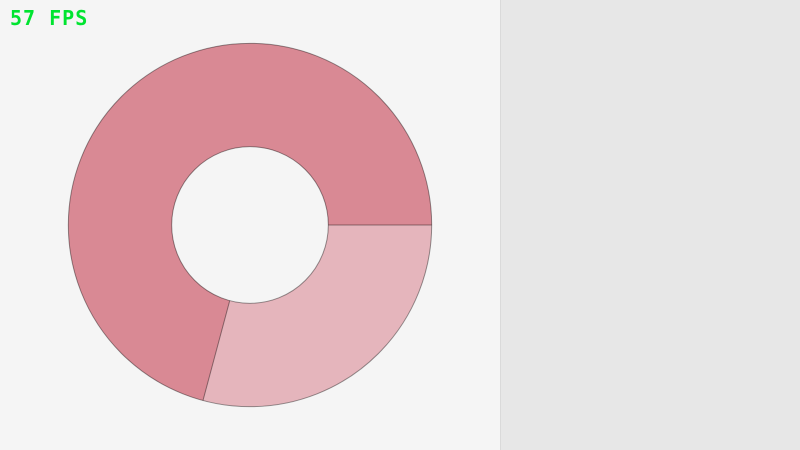 The image size is (800, 450). What do you see at coordinates (650, 150) in the screenshot?
I see `slider-row-inner-radius: InnerRadius 78.33` at bounding box center [650, 150].